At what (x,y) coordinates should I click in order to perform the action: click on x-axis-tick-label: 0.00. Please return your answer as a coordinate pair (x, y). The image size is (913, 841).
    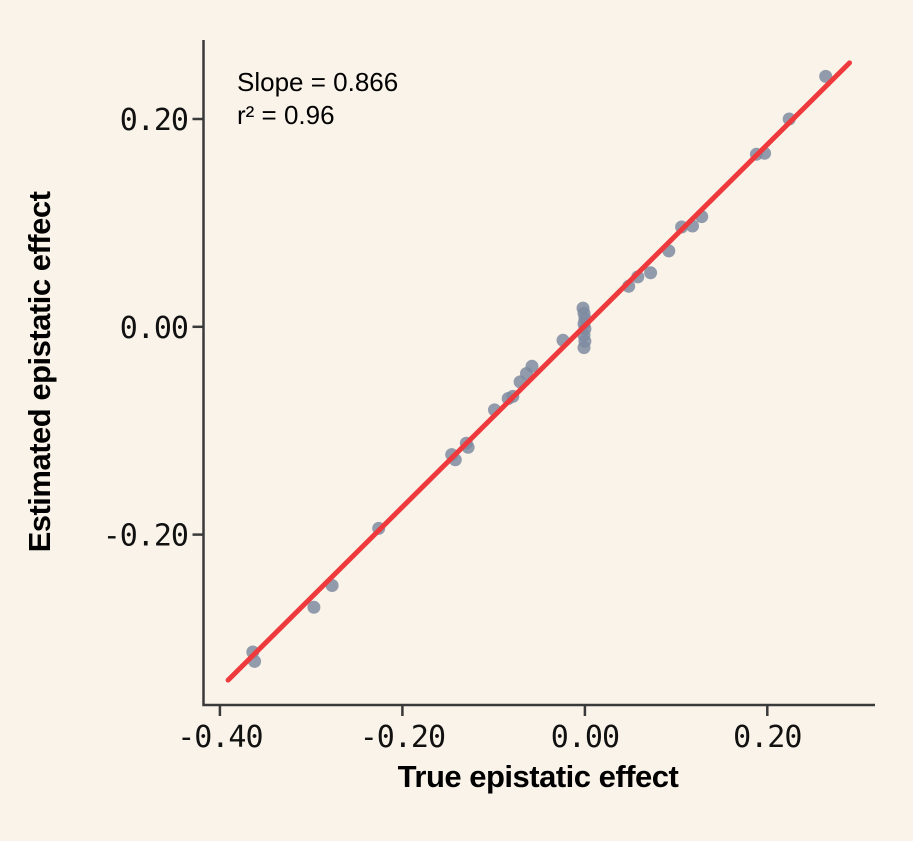
    Looking at the image, I should click on (585, 737).